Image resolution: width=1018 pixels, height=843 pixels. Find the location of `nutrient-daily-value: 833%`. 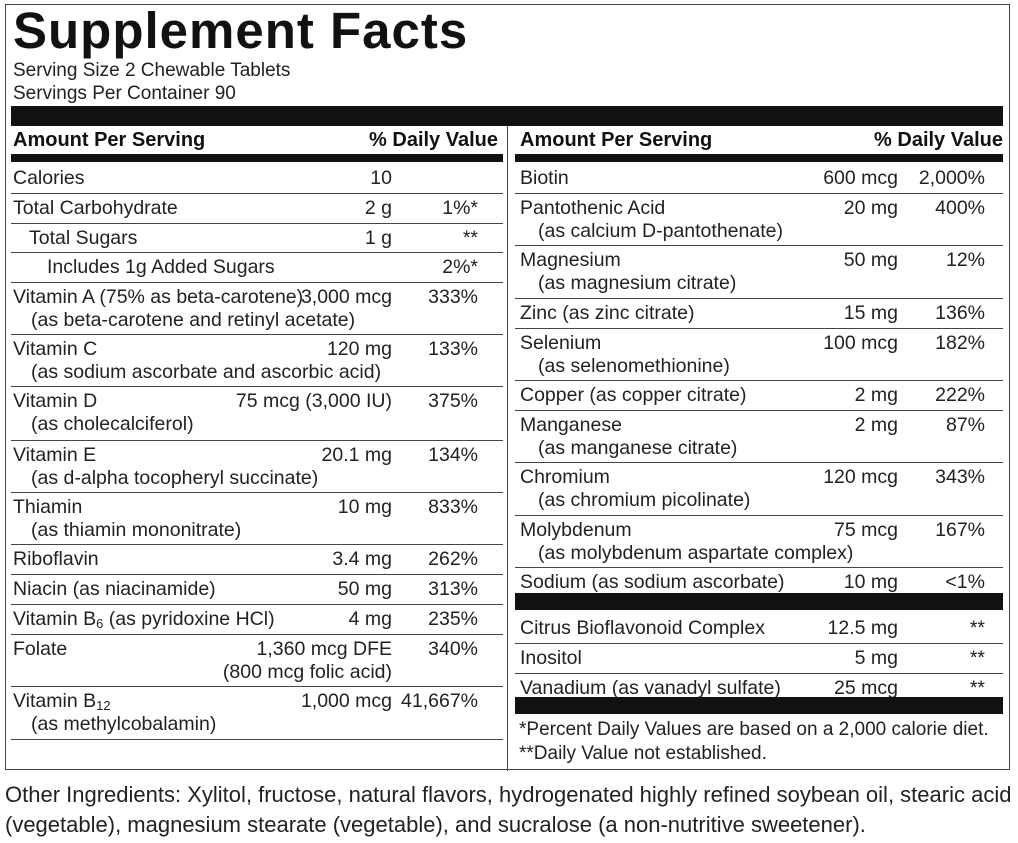

nutrient-daily-value: 833% is located at coordinates (453, 507).